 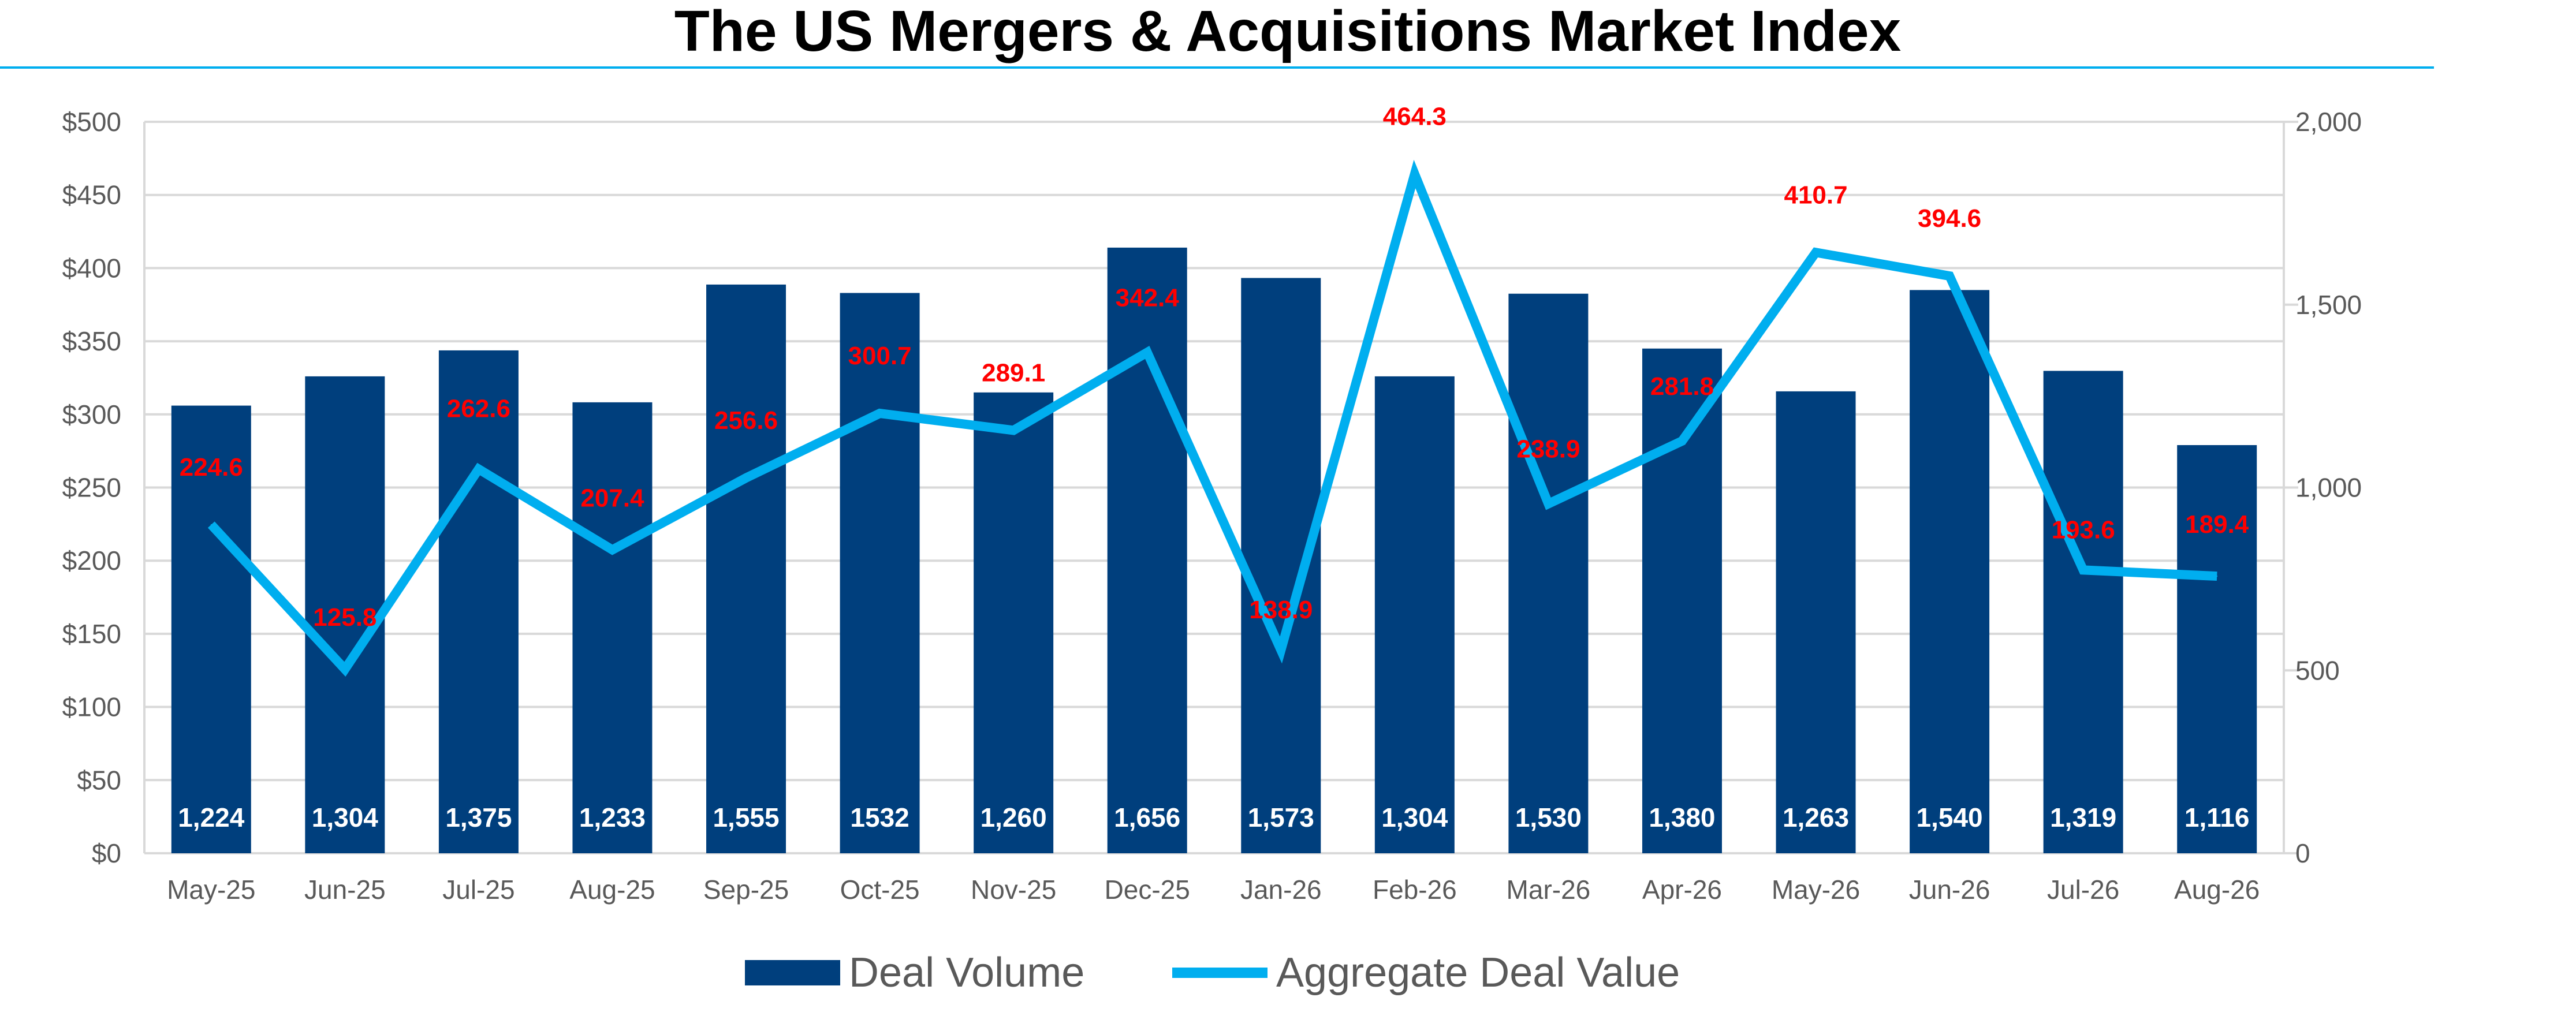 What do you see at coordinates (1949, 219) in the screenshot?
I see `line-value-label: 394.6` at bounding box center [1949, 219].